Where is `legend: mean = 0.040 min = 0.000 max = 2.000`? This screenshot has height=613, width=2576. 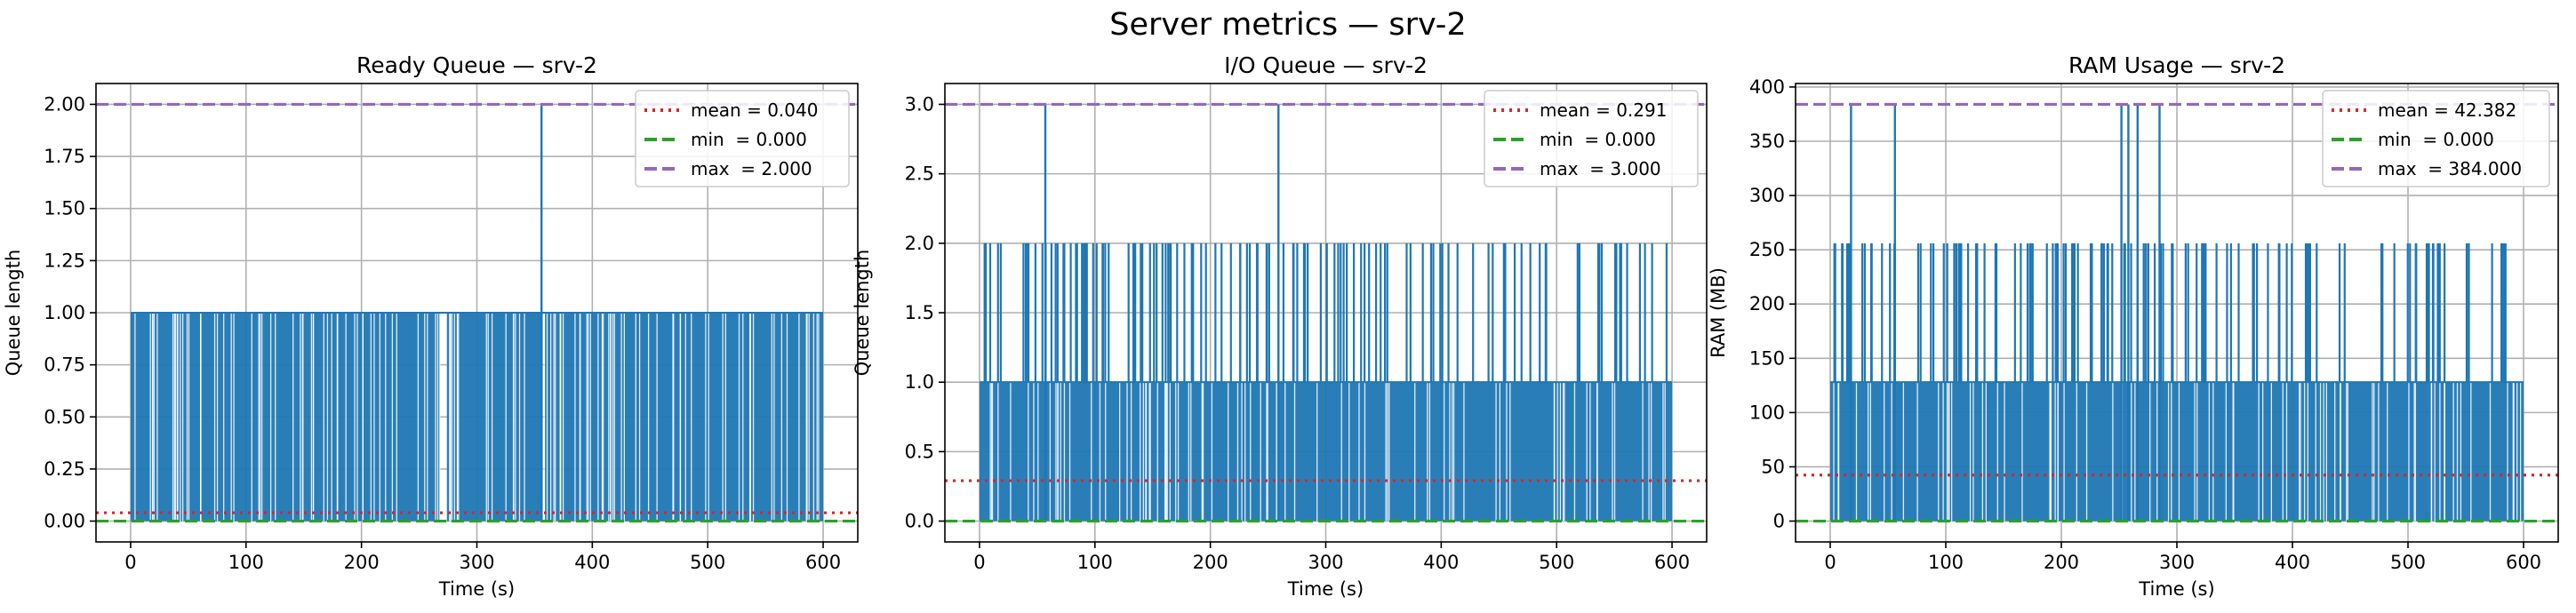 legend: mean = 0.040 min = 0.000 max = 2.000 is located at coordinates (742, 138).